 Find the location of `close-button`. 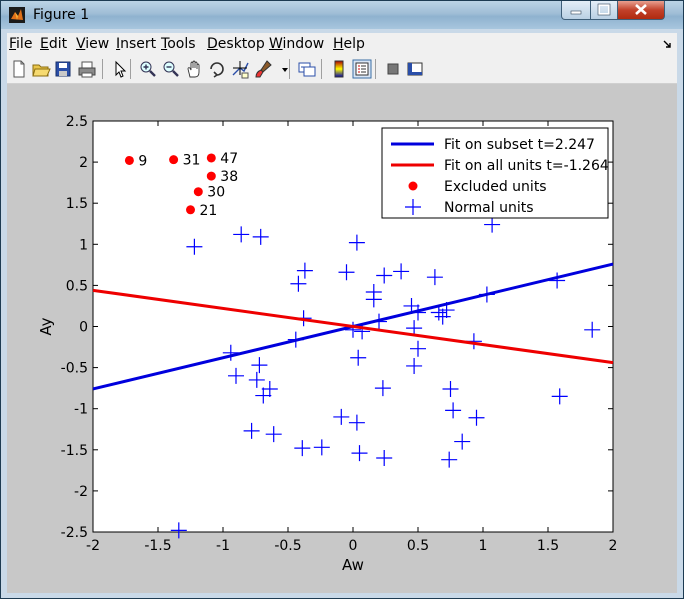

close-button is located at coordinates (641, 10).